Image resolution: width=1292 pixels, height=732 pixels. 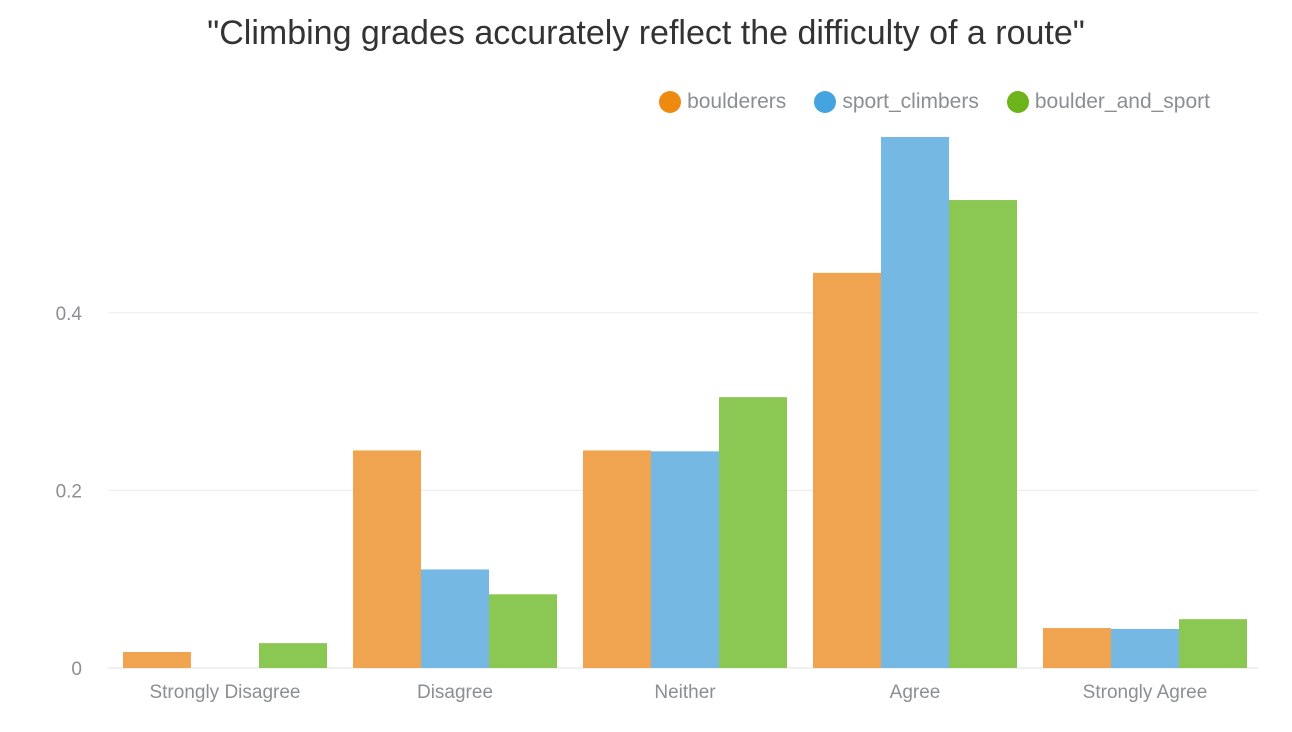 I want to click on y-tick-label: 0, so click(x=76, y=669).